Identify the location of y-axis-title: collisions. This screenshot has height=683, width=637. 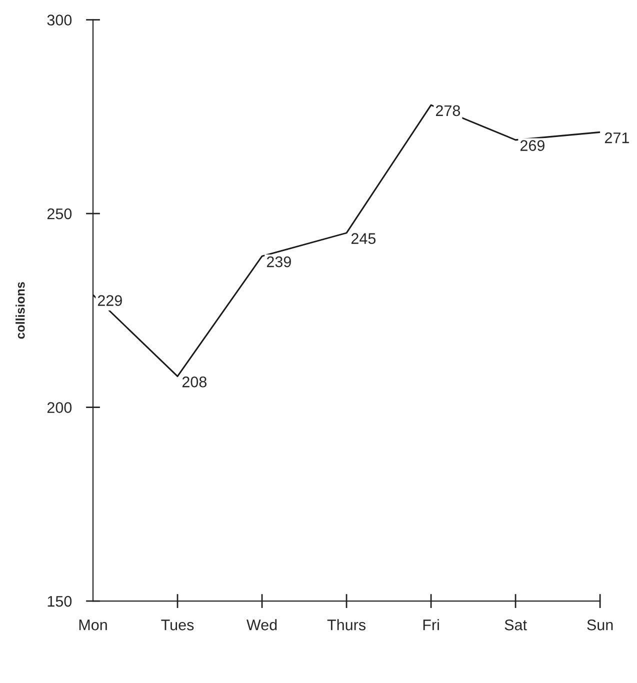
(20, 310).